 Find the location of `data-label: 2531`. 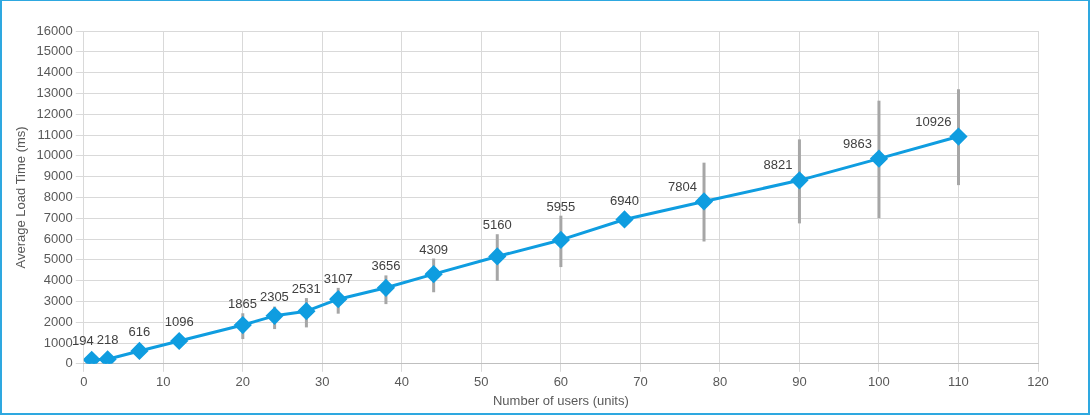

data-label: 2531 is located at coordinates (306, 289).